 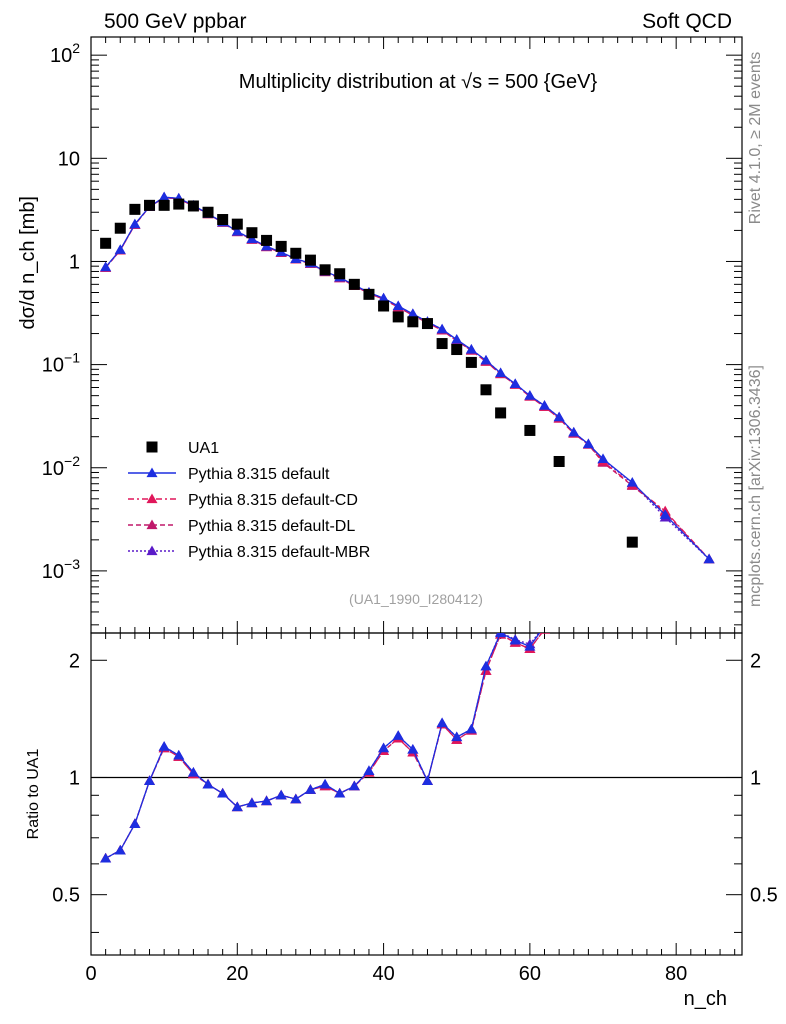 What do you see at coordinates (175, 21) in the screenshot?
I see `header-energy-label: 500 GeV ppbar` at bounding box center [175, 21].